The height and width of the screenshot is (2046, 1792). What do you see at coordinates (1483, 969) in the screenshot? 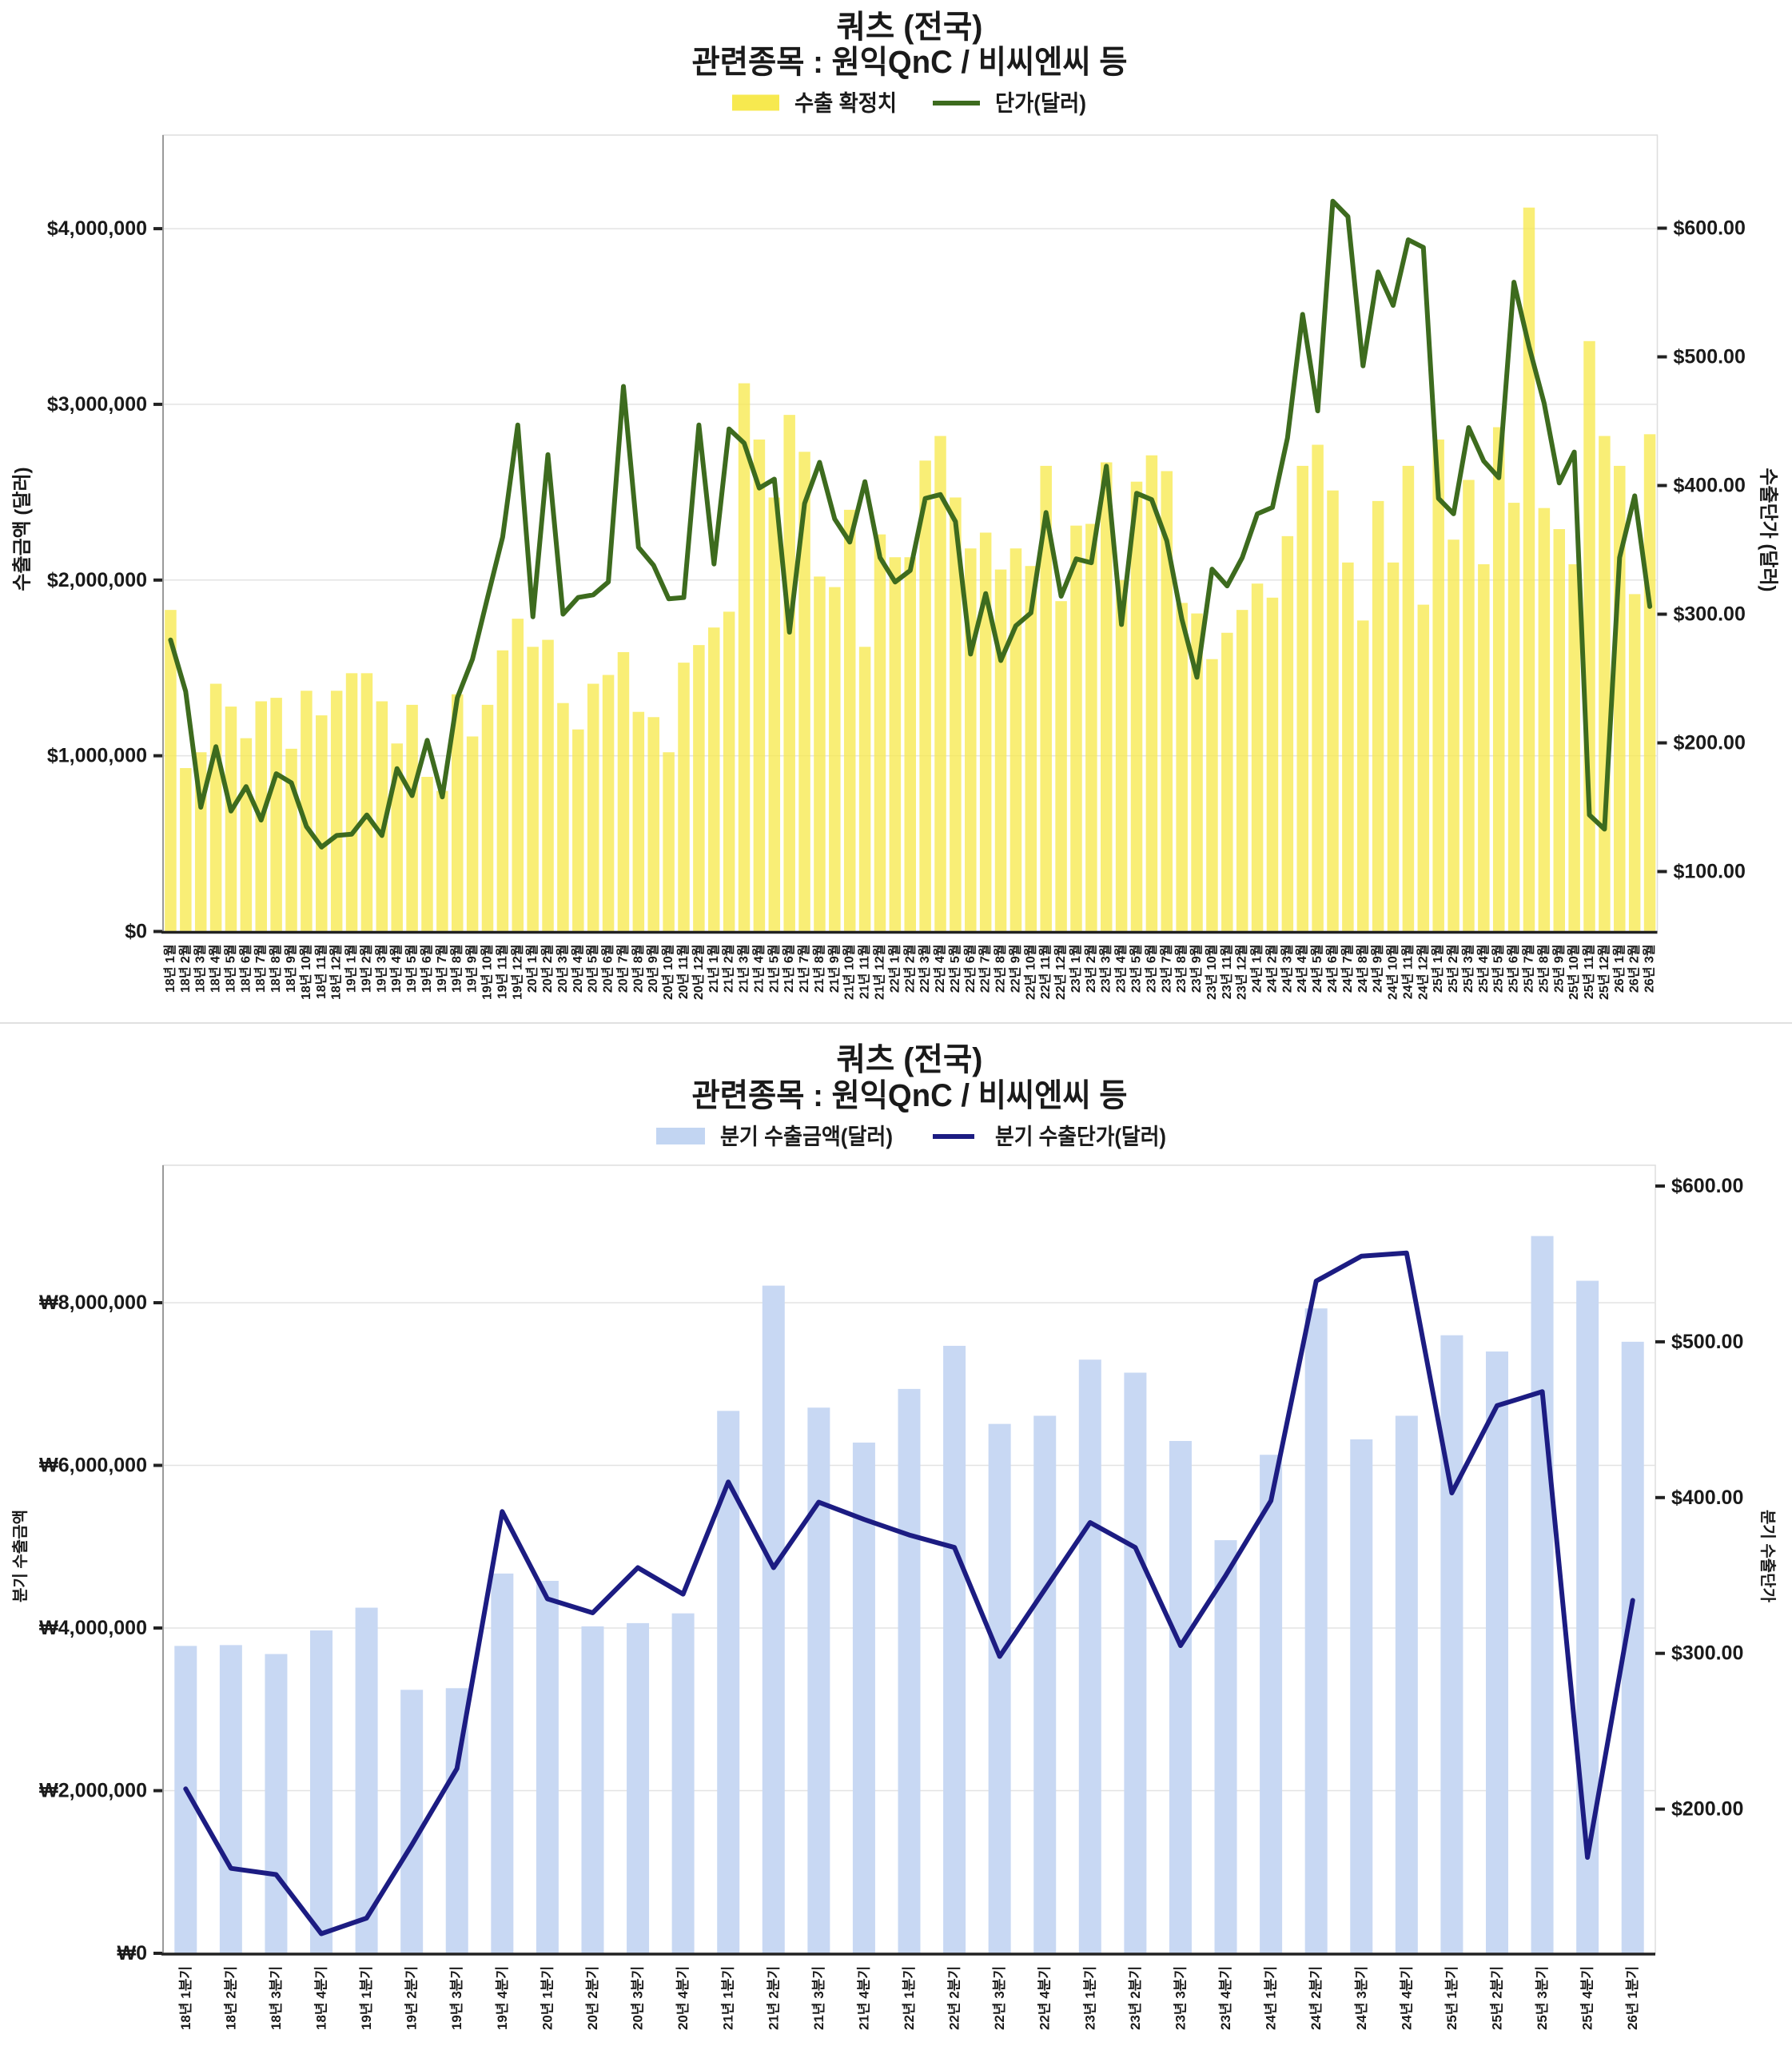
I see `svg-text: 25년 4월` at bounding box center [1483, 969].